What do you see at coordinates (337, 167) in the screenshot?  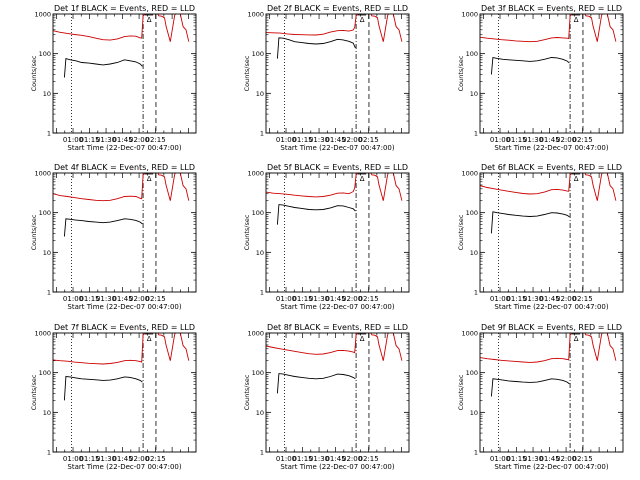 I see `panel-title: Det 5f BLACK = Events, RED = LLD` at bounding box center [337, 167].